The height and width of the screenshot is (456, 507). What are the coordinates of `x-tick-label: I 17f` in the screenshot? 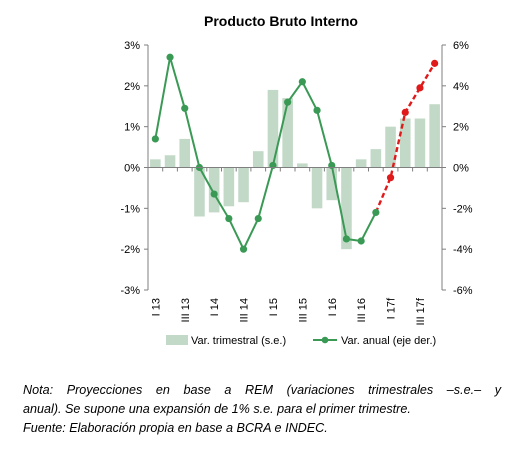 It's located at (392, 308).